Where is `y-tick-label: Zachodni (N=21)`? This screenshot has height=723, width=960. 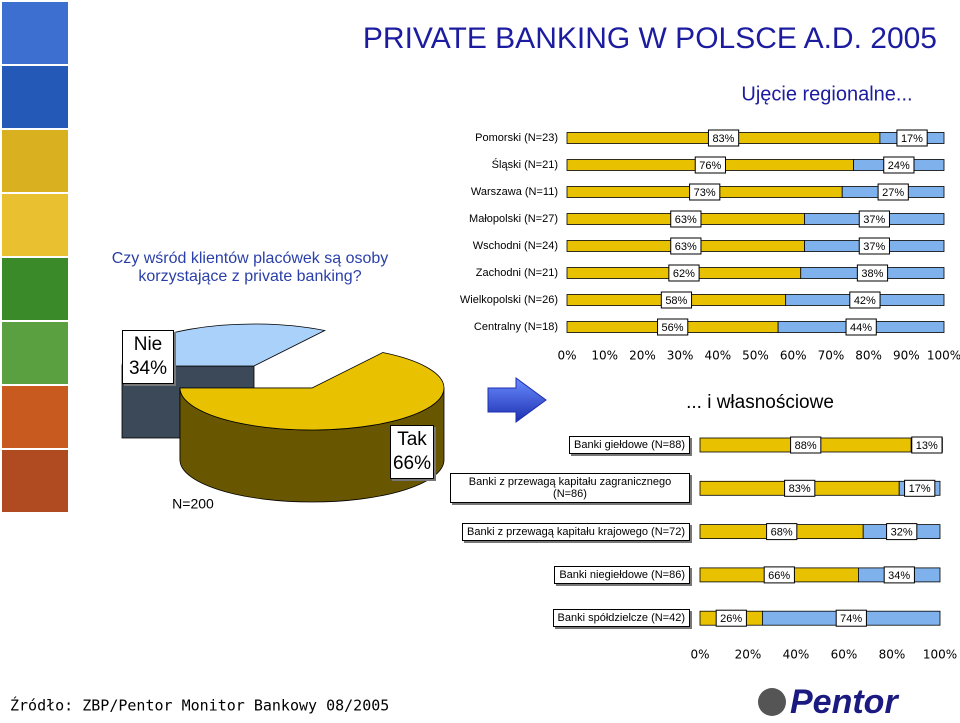
y-tick-label: Zachodni (N=21) is located at coordinates (516, 273).